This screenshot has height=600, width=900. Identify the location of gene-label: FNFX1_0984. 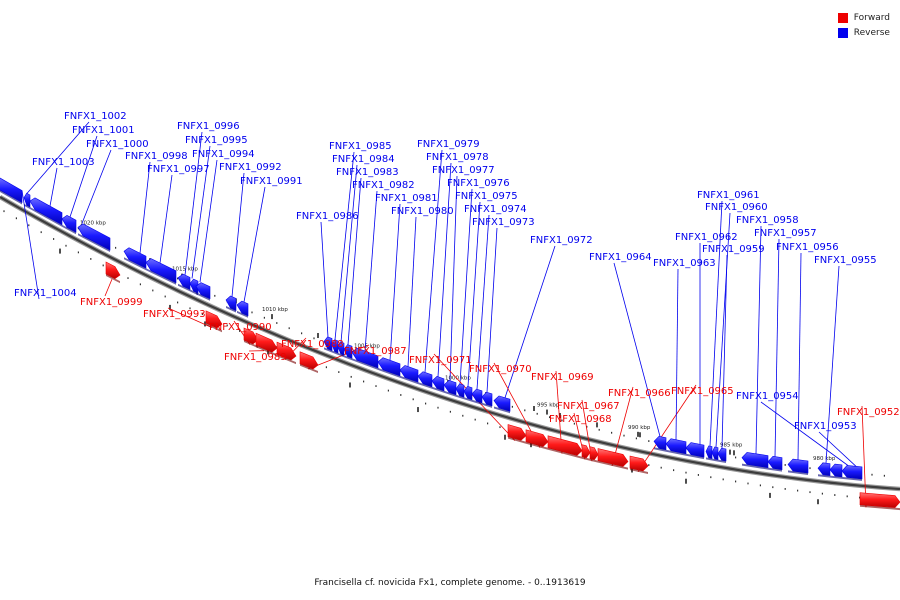
(363, 159).